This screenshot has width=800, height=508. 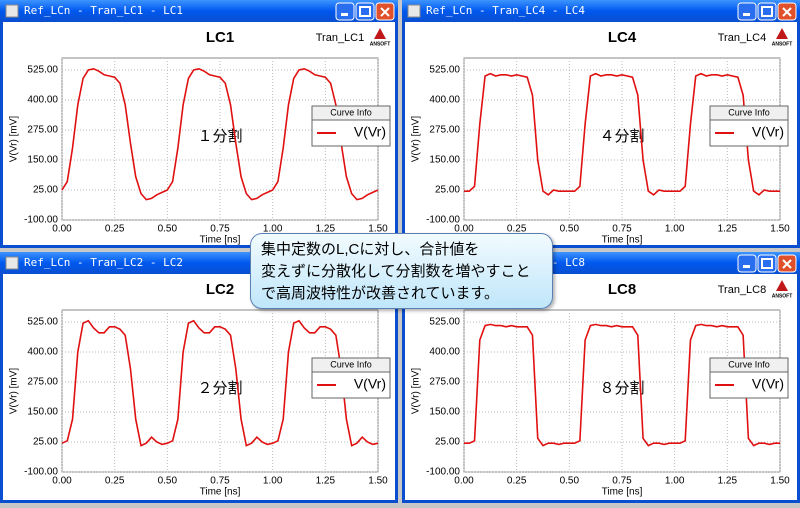 I want to click on annotation: ２分割, so click(x=219, y=388).